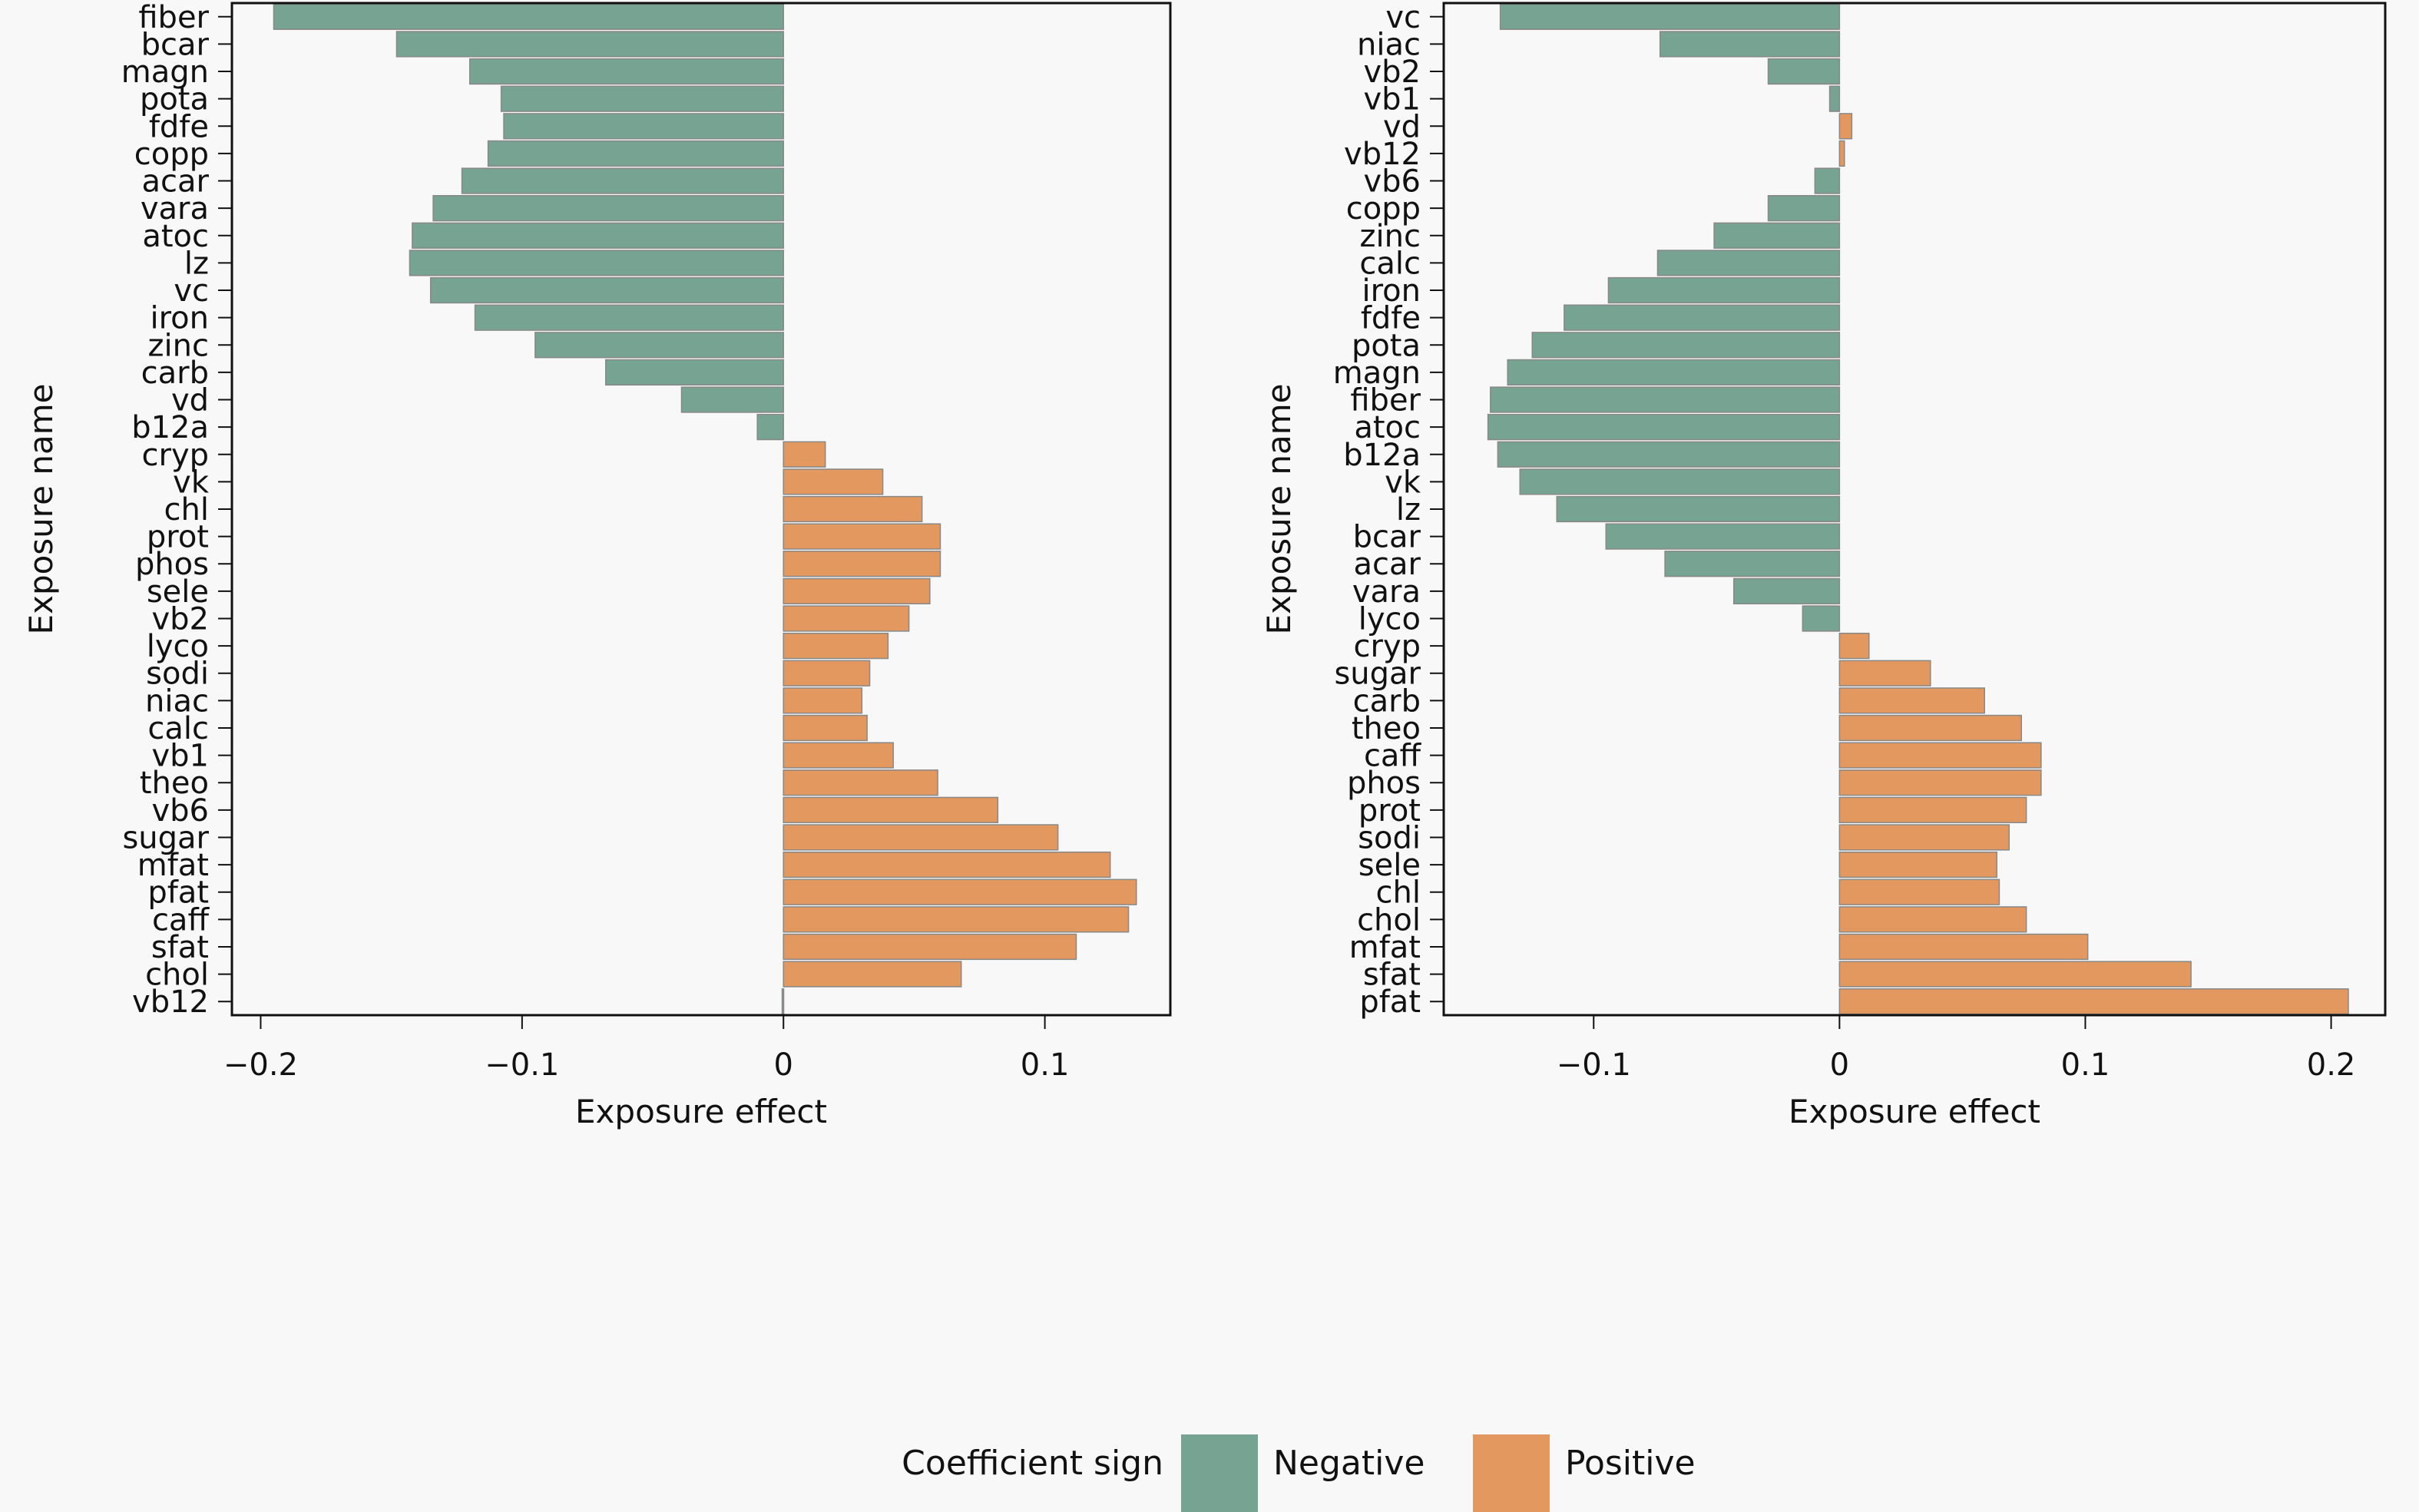 The width and height of the screenshot is (2419, 1512). I want to click on legend-swatch-positive, so click(1511, 1473).